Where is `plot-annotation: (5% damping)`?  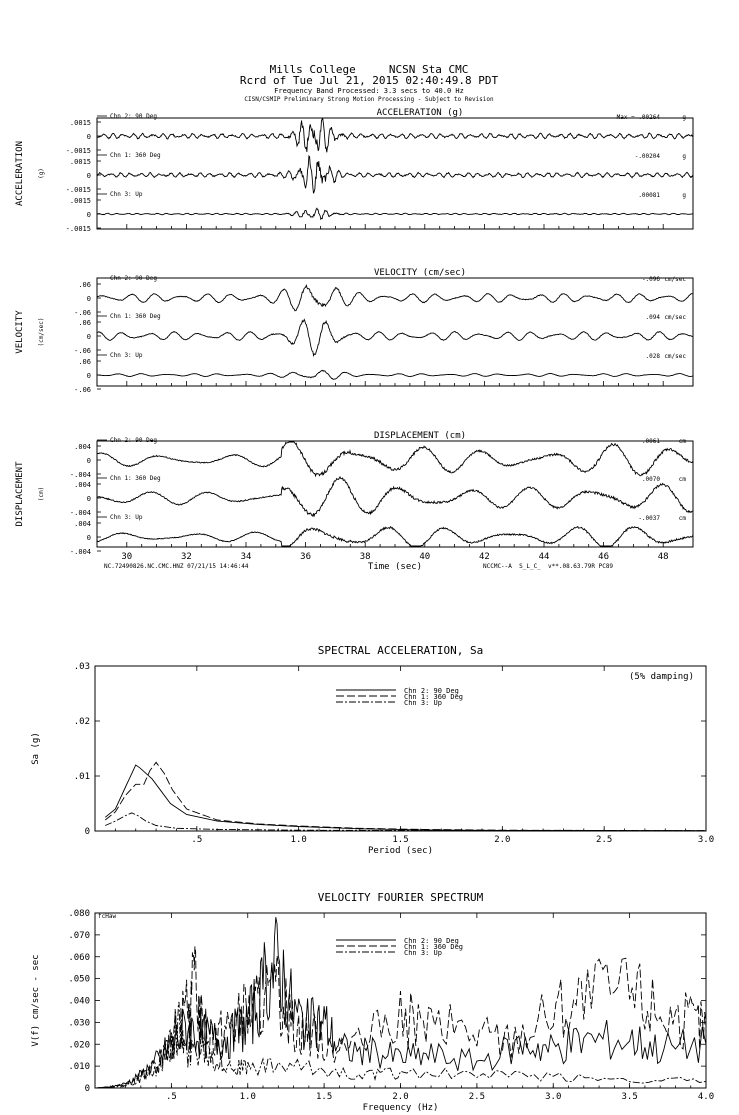
plot-annotation: (5% damping) is located at coordinates (661, 677).